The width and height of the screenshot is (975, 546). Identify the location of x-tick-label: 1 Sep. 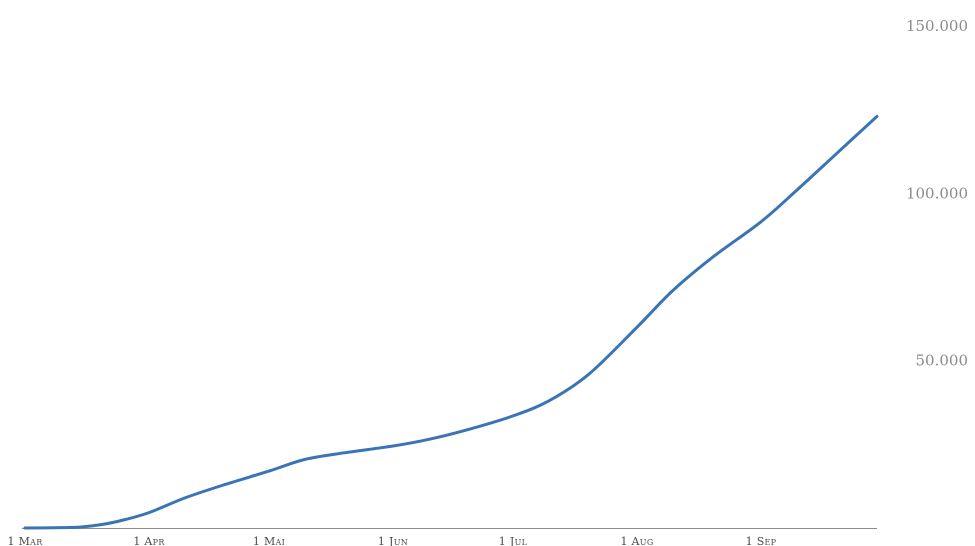
(761, 540).